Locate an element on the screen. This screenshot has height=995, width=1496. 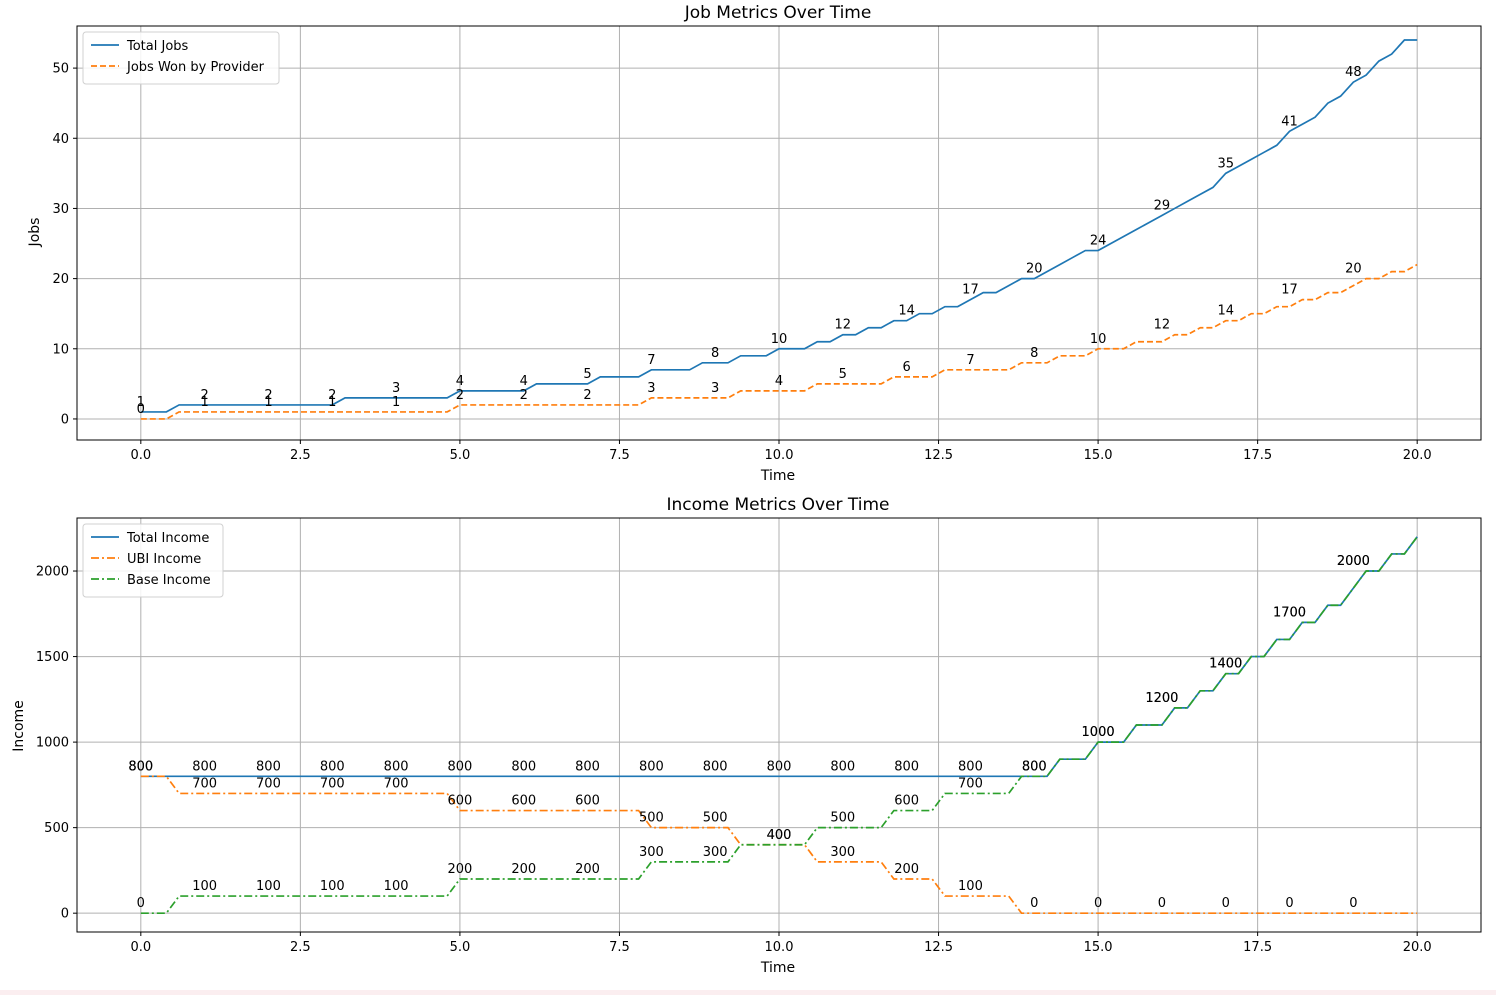
y-tick-label: 1000 is located at coordinates (52, 743).